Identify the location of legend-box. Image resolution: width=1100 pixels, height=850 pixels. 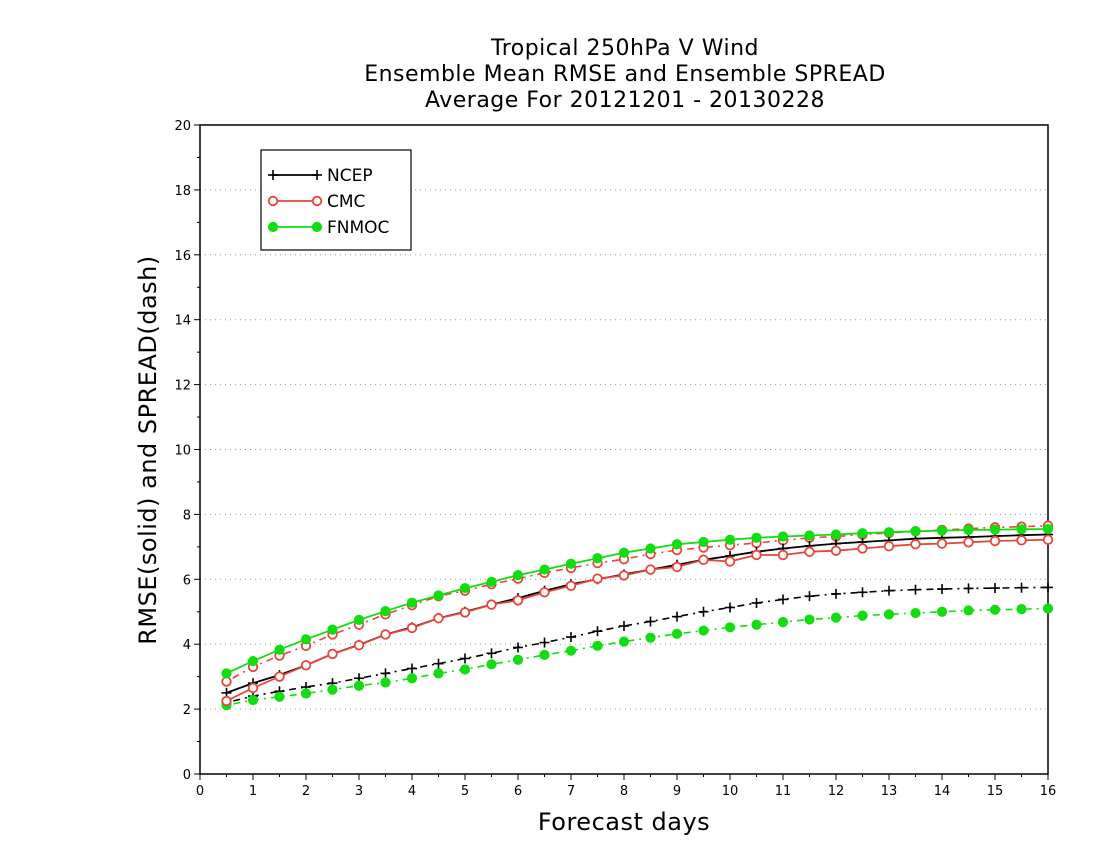
(336, 200).